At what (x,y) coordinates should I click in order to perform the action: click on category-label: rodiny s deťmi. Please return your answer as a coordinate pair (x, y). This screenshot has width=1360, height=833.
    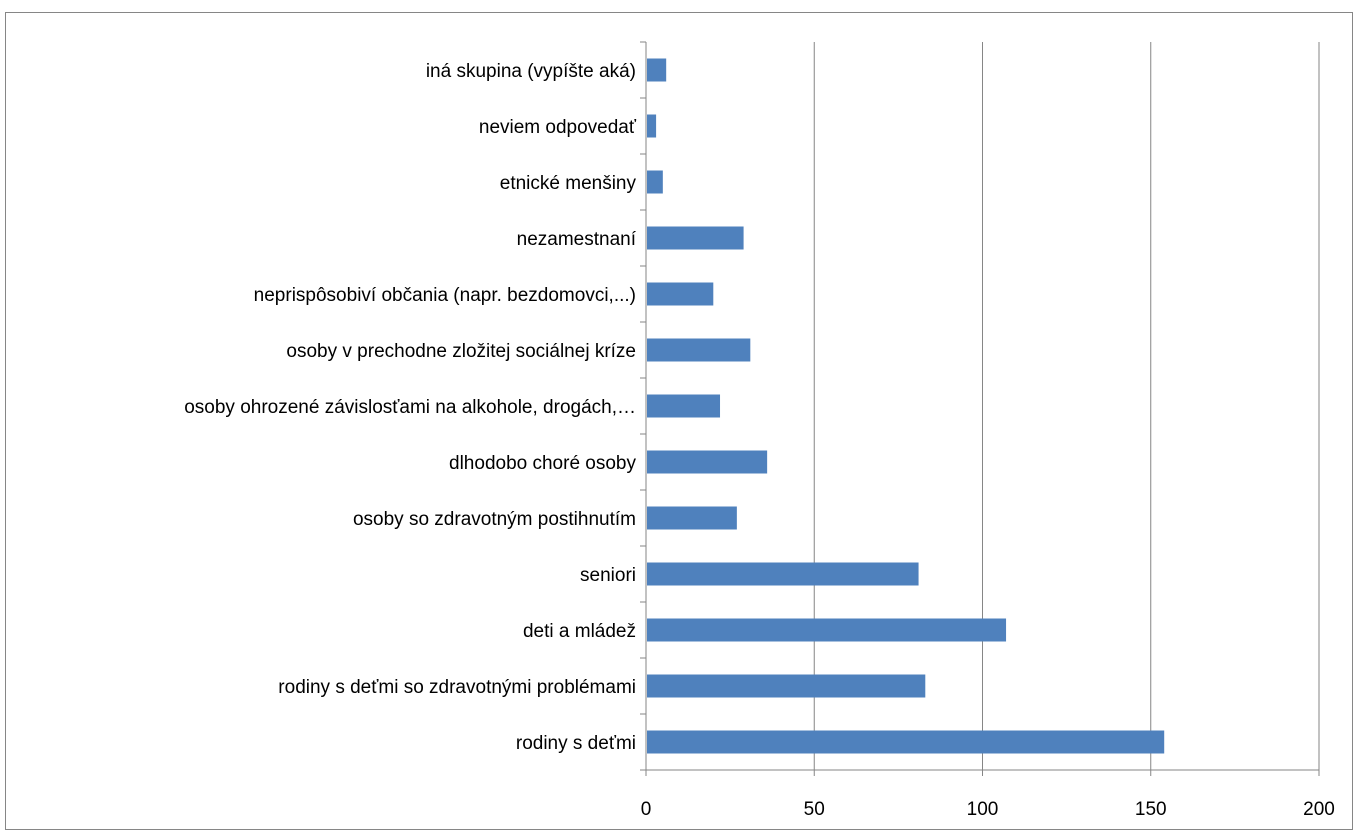
    Looking at the image, I should click on (576, 743).